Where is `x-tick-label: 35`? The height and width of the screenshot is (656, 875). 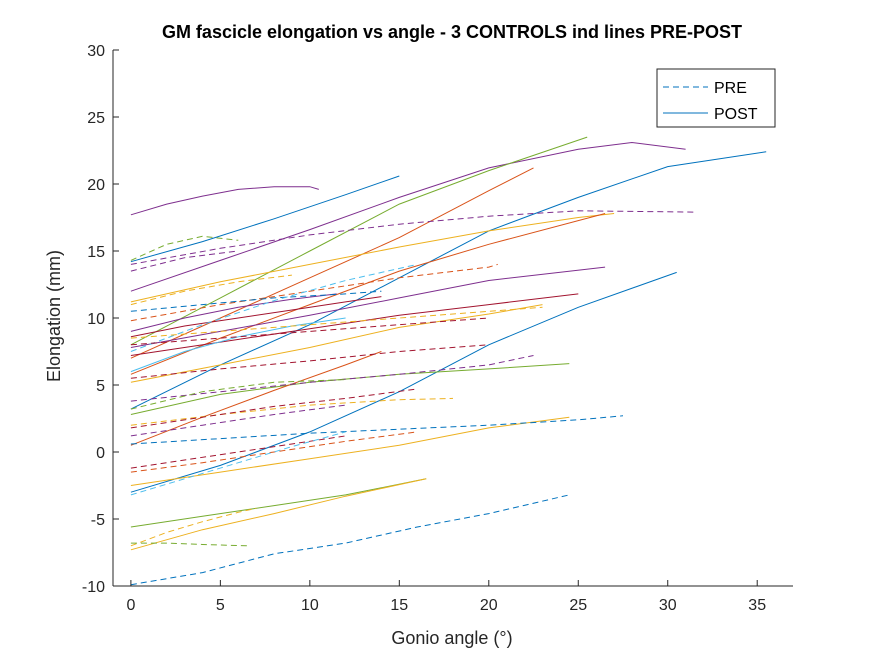
x-tick-label: 35 is located at coordinates (757, 605).